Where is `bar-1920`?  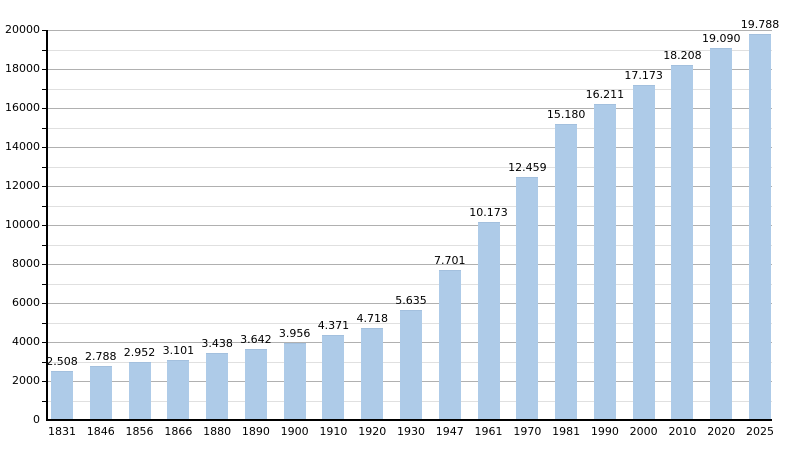
bar-1920 is located at coordinates (372, 374).